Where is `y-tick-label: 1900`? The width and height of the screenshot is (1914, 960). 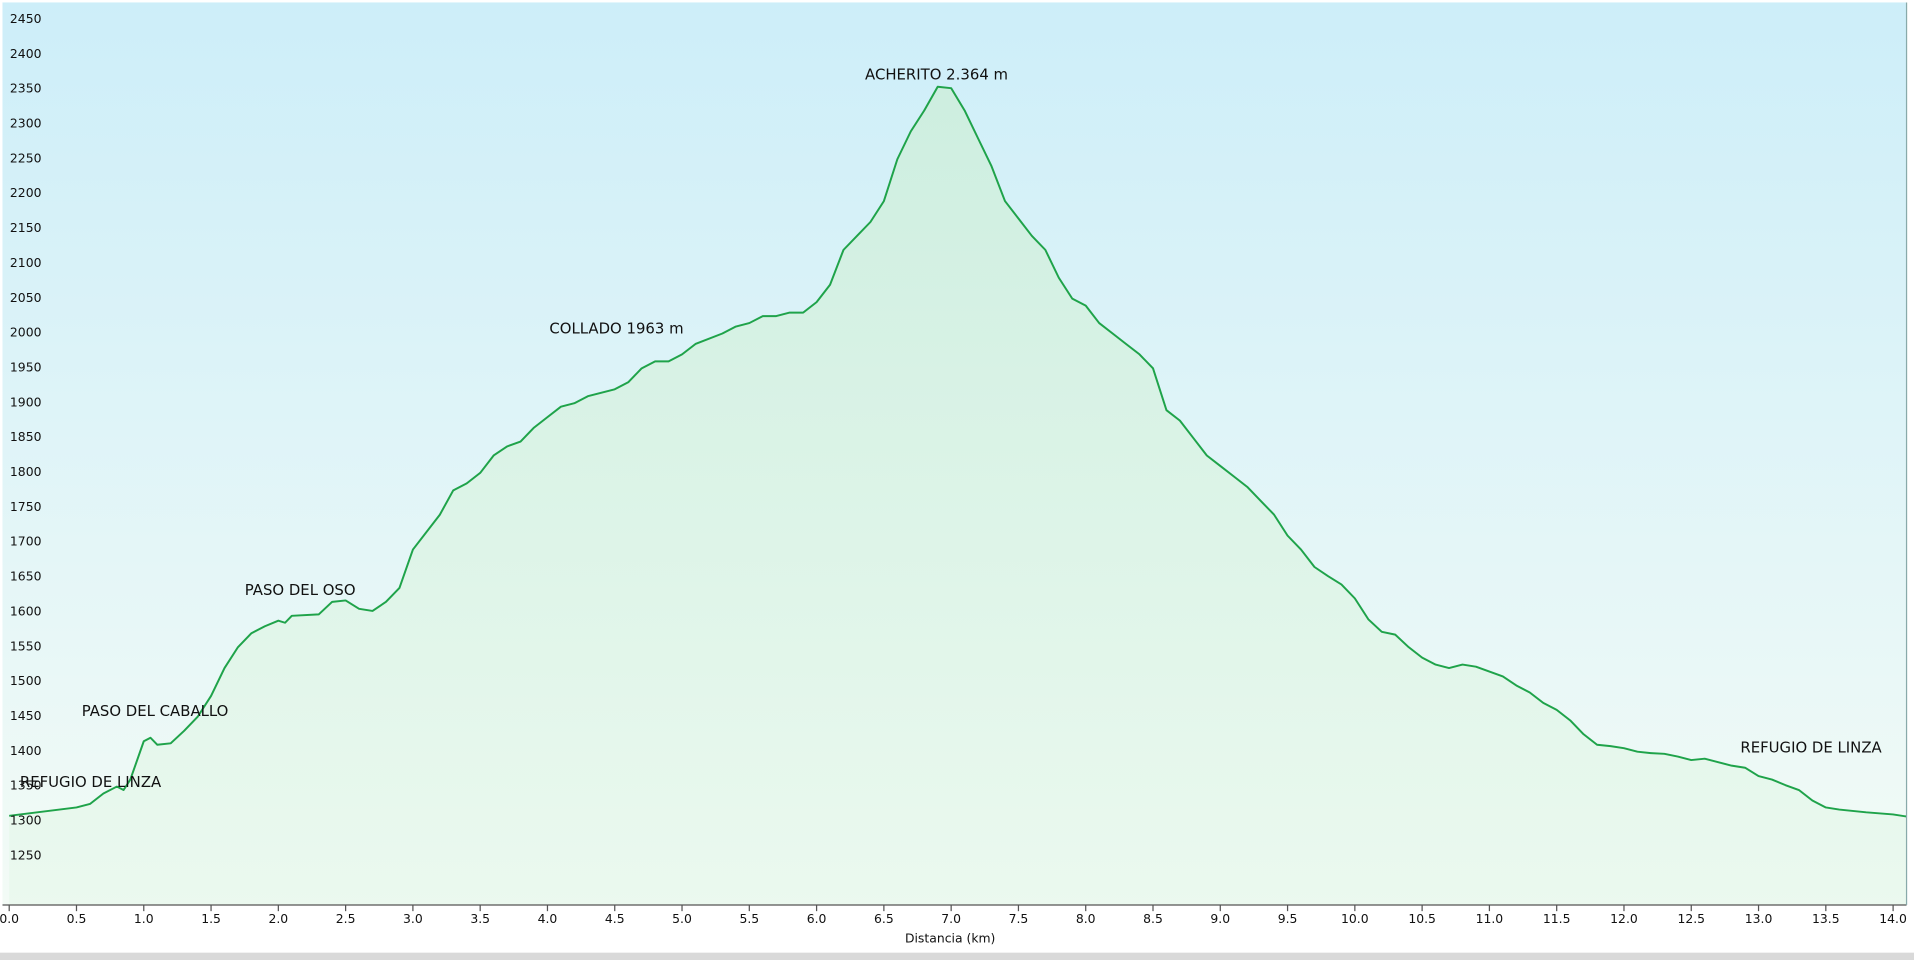 y-tick-label: 1900 is located at coordinates (26, 402).